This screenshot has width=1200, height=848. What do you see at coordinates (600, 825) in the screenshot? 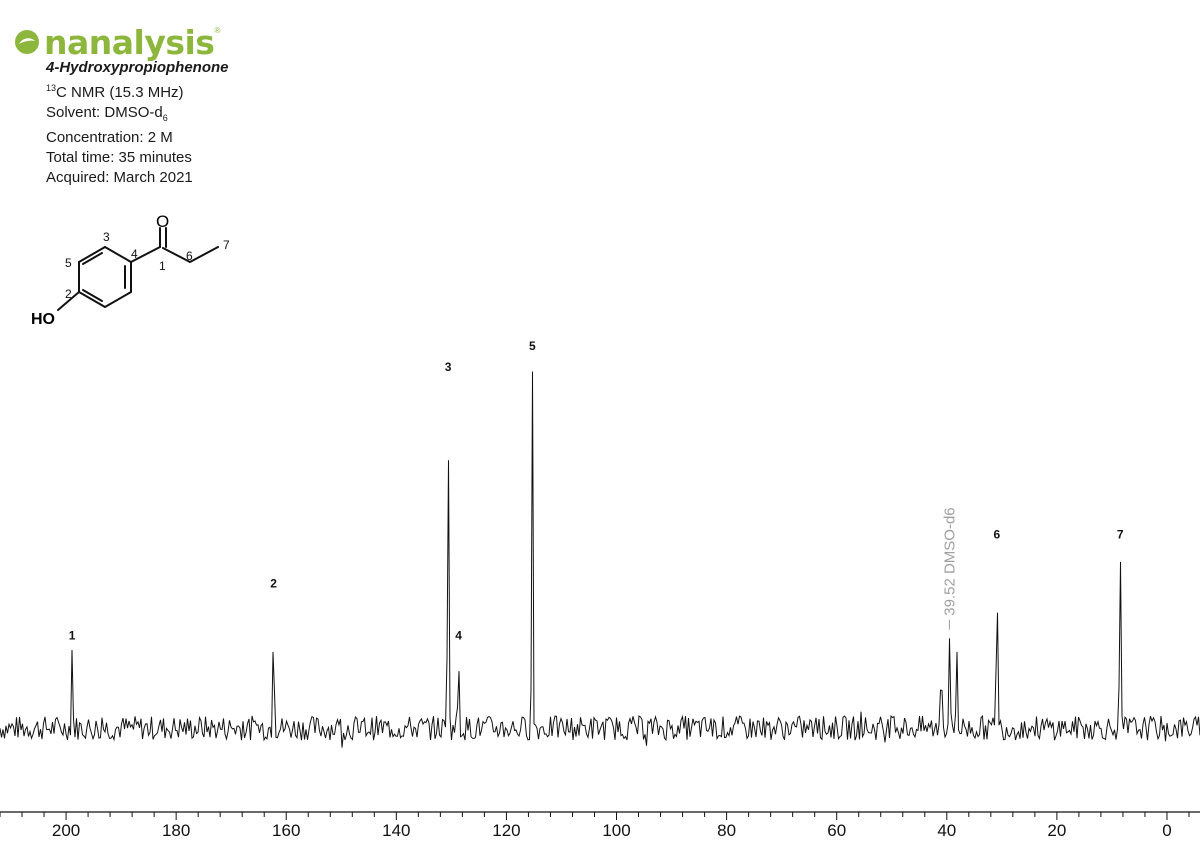
I see `x-axis: 200 180 160 140 120 100 80 60 40 20 0` at bounding box center [600, 825].